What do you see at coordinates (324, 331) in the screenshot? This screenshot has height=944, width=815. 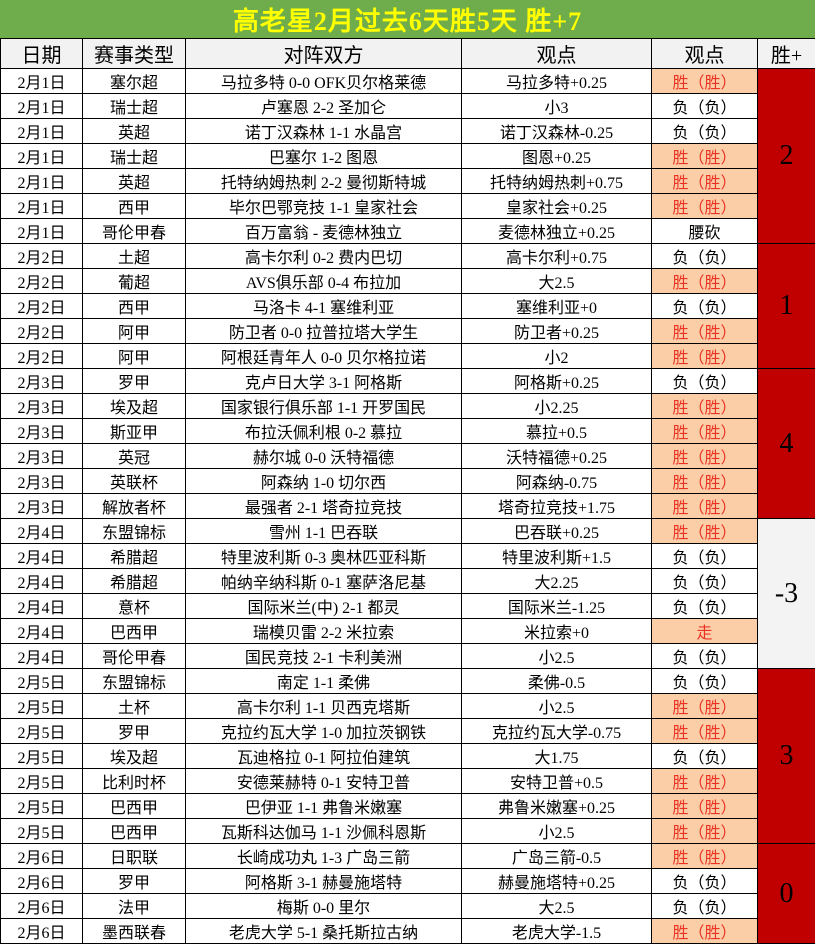 I see `match-cell: 防卫者 0-0 拉普拉塔大学生` at bounding box center [324, 331].